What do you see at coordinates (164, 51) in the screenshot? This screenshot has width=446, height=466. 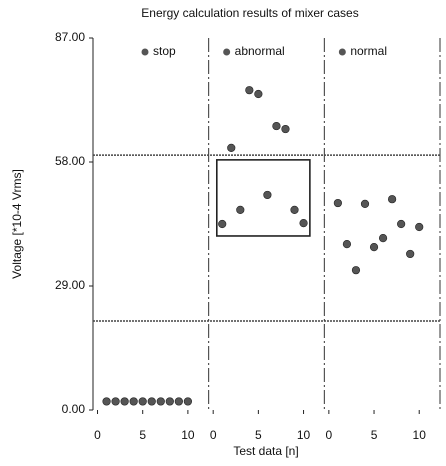 I see `legend-label: stop` at bounding box center [164, 51].